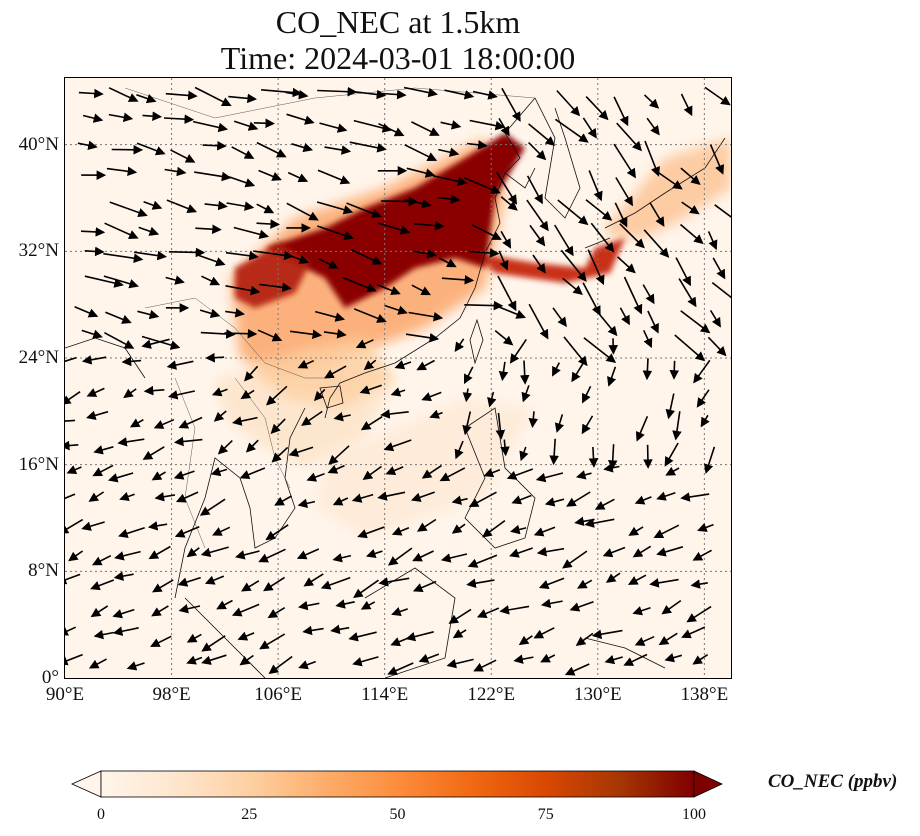 The image size is (920, 836). Describe the element at coordinates (38, 251) in the screenshot. I see `lat-tick-label: 32°N` at that location.